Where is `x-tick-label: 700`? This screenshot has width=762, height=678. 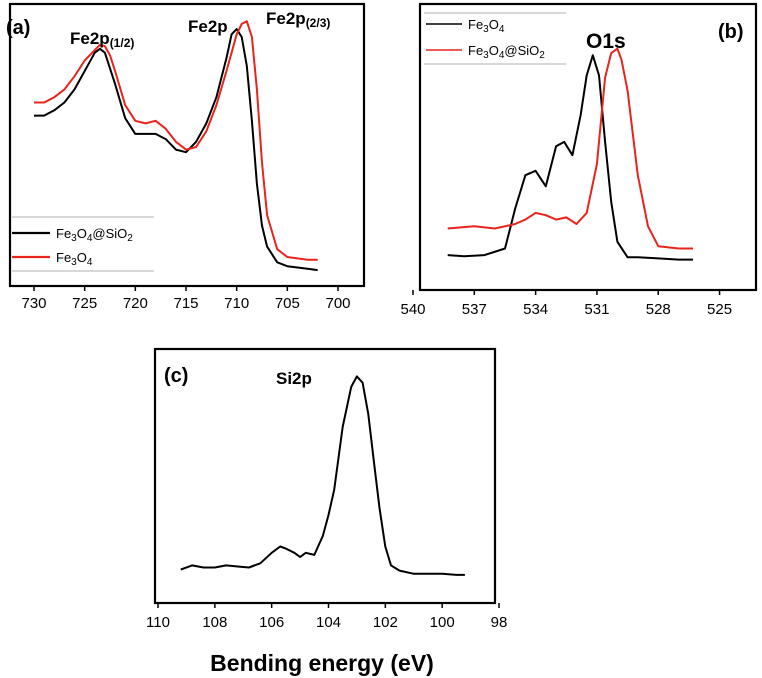
x-tick-label: 700 is located at coordinates (337, 303).